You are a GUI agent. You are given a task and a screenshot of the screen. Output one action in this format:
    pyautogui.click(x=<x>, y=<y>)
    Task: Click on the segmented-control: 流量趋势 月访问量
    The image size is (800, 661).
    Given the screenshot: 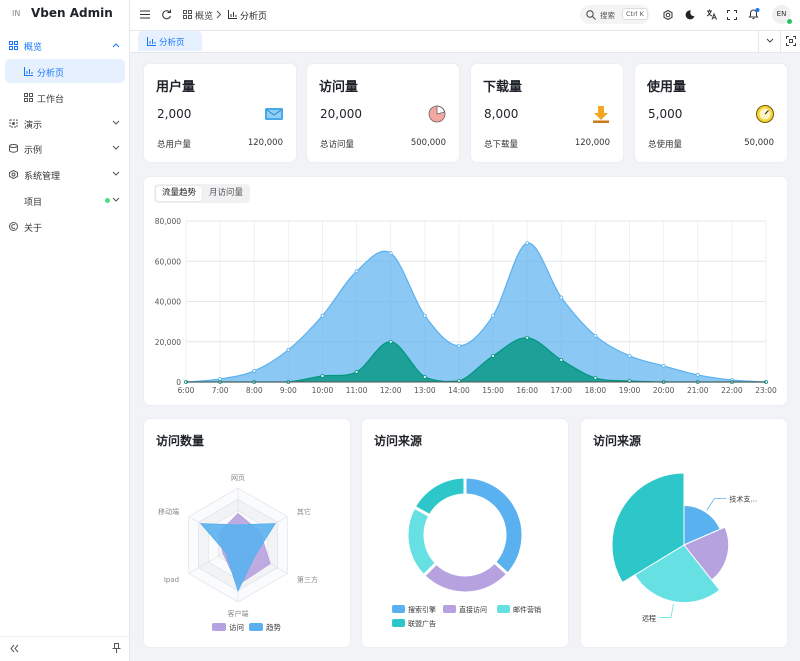 What is the action you would take?
    pyautogui.click(x=202, y=193)
    